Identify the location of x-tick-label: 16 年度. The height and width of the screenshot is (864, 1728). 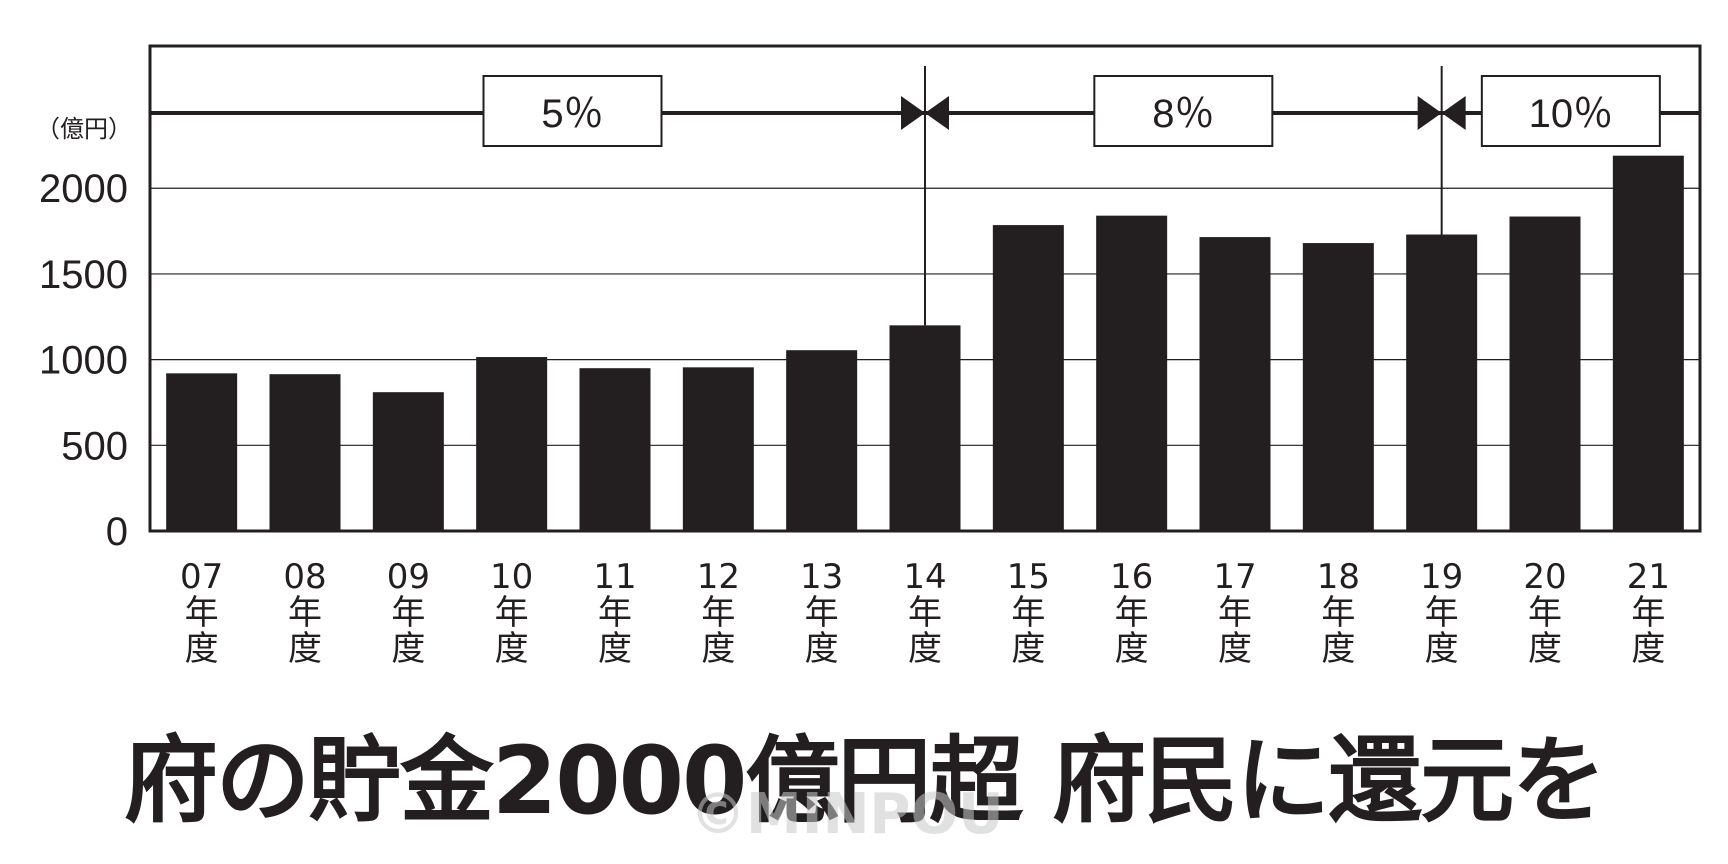
(1131, 613).